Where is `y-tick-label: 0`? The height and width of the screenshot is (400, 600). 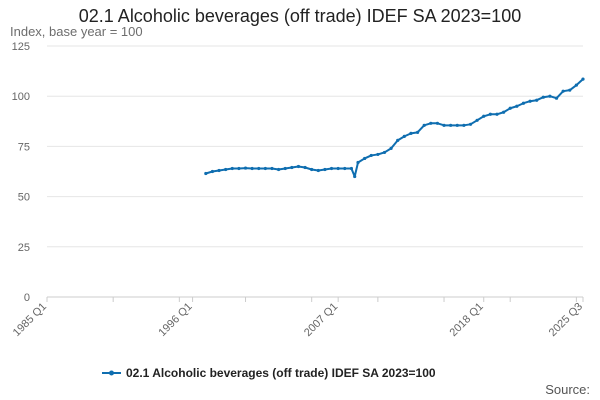
y-tick-label: 0 is located at coordinates (27, 298).